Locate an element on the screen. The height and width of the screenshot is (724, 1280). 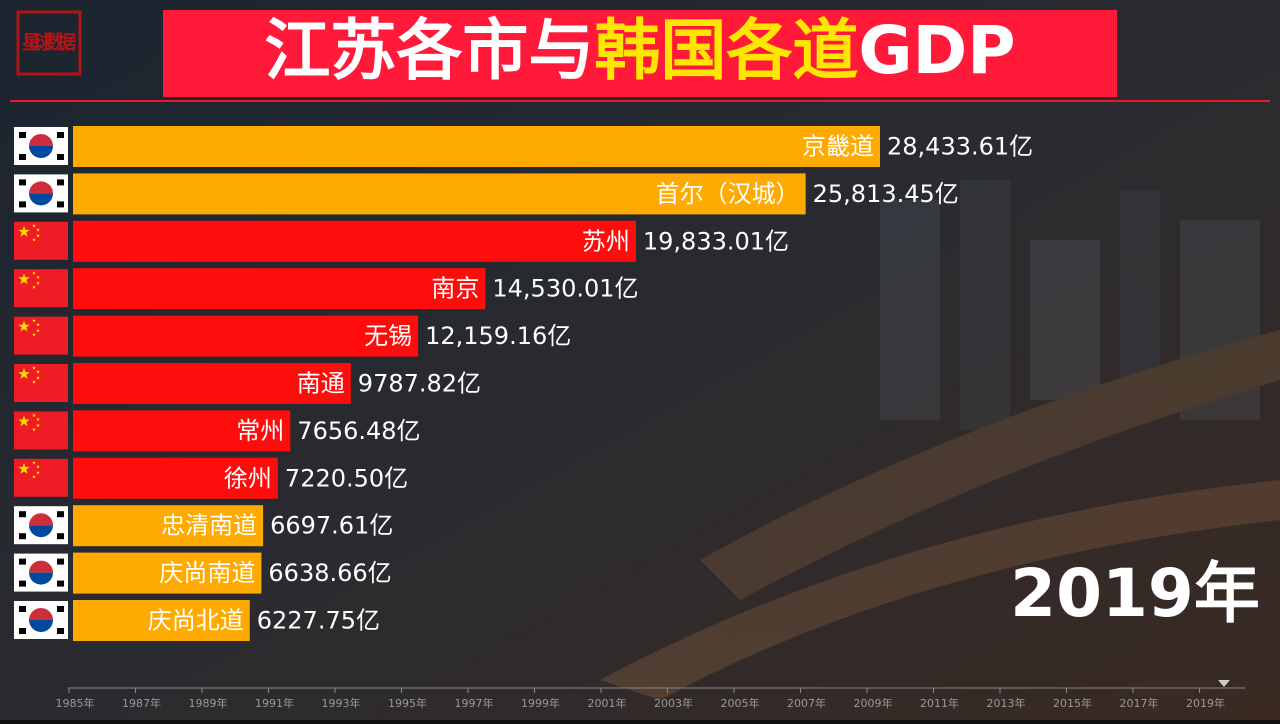
value-label: 6697.61亿 is located at coordinates (331, 526).